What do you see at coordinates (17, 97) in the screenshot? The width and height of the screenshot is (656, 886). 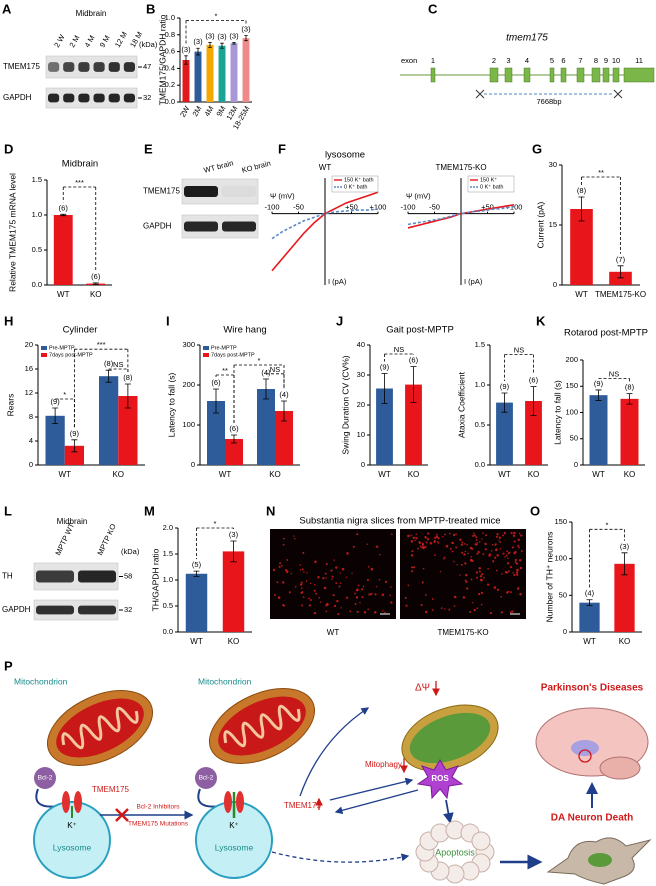 I see `blot-row-label: GAPDH` at bounding box center [17, 97].